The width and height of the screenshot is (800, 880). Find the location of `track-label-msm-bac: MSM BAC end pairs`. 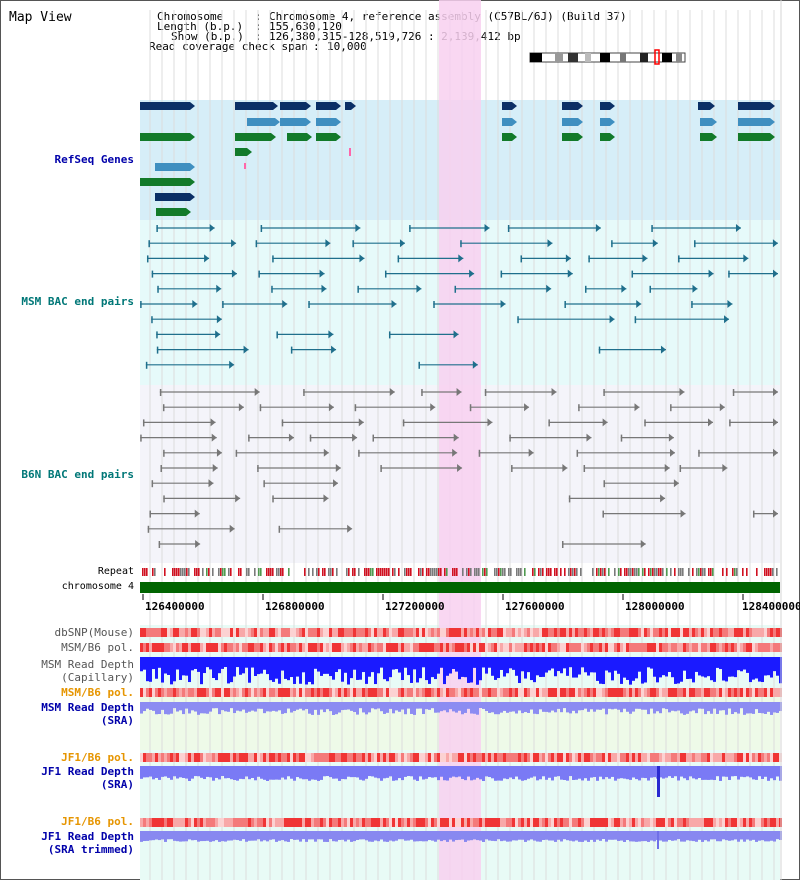

track-label-msm-bac: MSM BAC end pairs is located at coordinates (77, 301).